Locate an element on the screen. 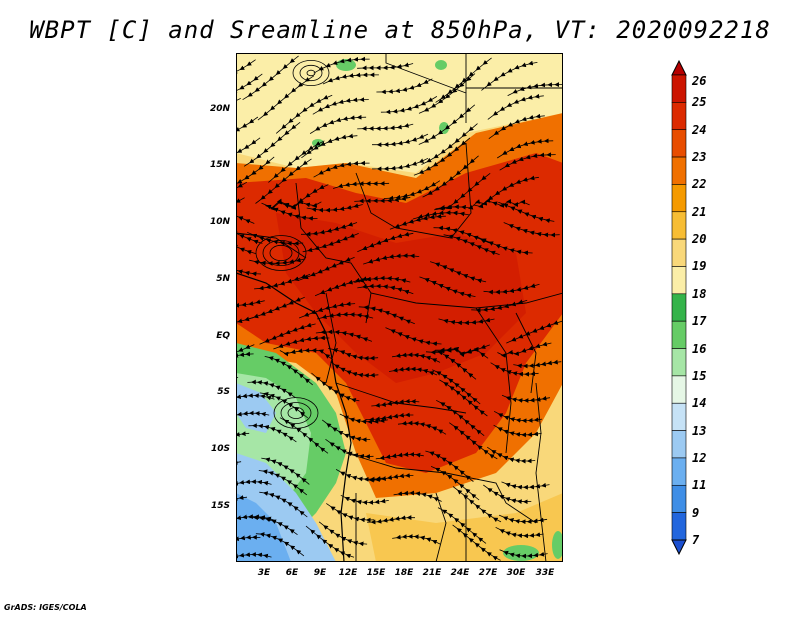 This screenshot has height=618, width=800. lat-label-10n: 10N is located at coordinates (219, 222).